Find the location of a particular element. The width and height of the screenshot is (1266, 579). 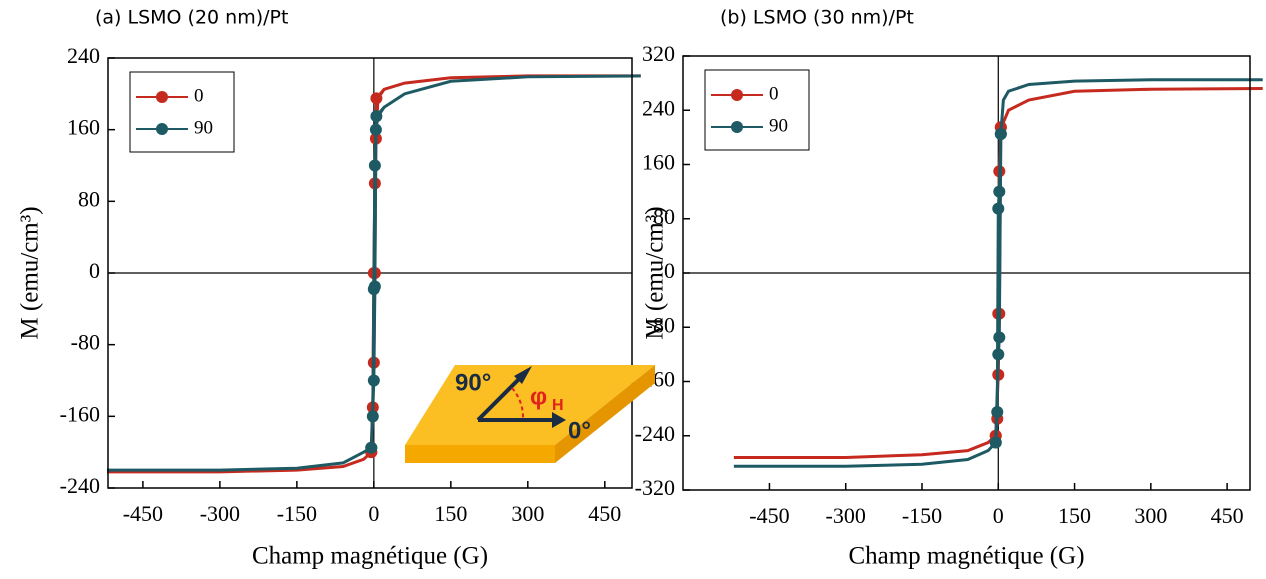

slab-side is located at coordinates (605, 414).